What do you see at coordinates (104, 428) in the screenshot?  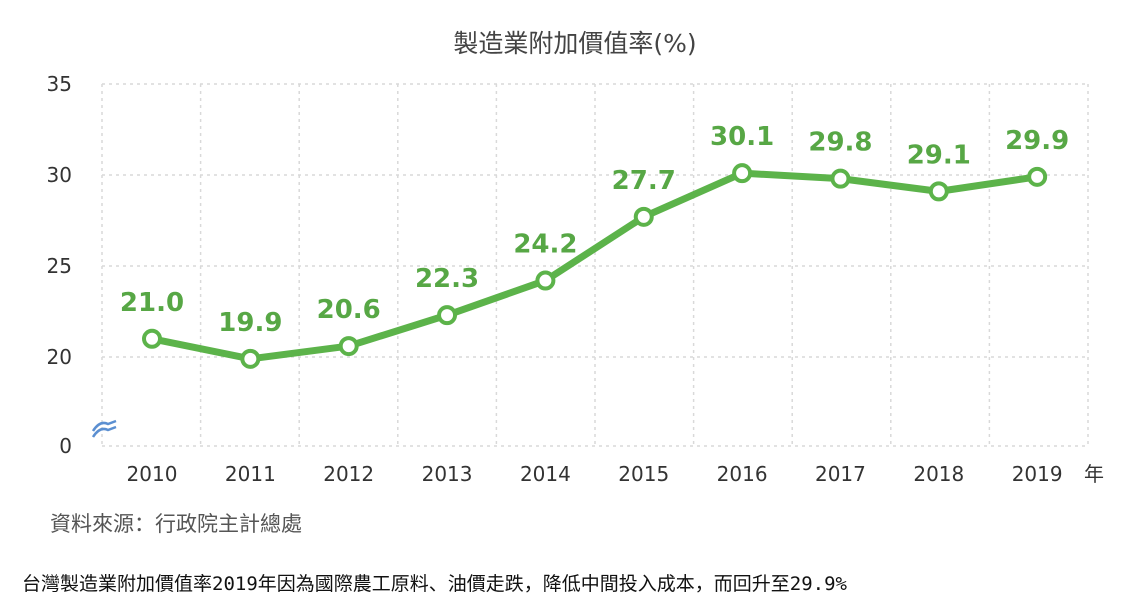 I see `axis-break-icon` at bounding box center [104, 428].